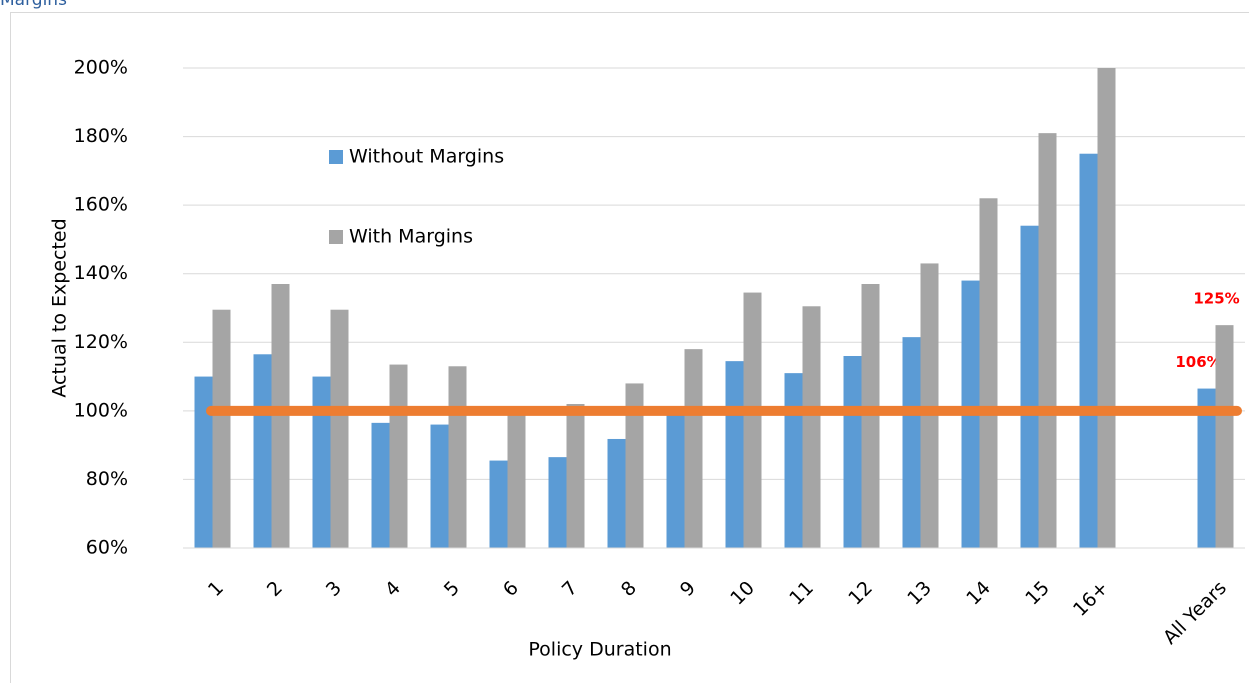 The height and width of the screenshot is (687, 1249). I want to click on y-tick-label: 80%, so click(107, 479).